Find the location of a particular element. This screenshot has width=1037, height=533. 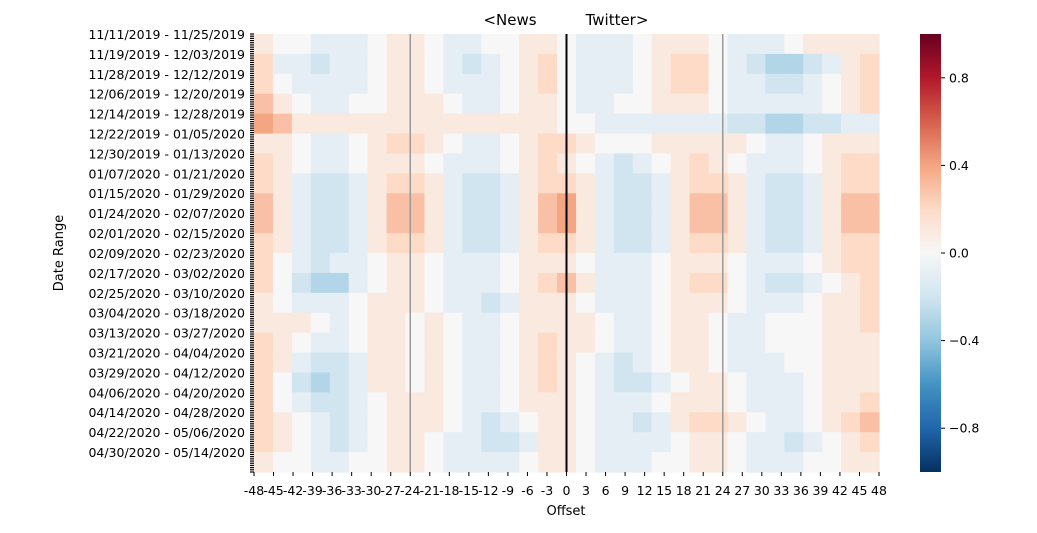

y-tick-label: 04/06/2020 - 04/20/2020 is located at coordinates (166, 392).